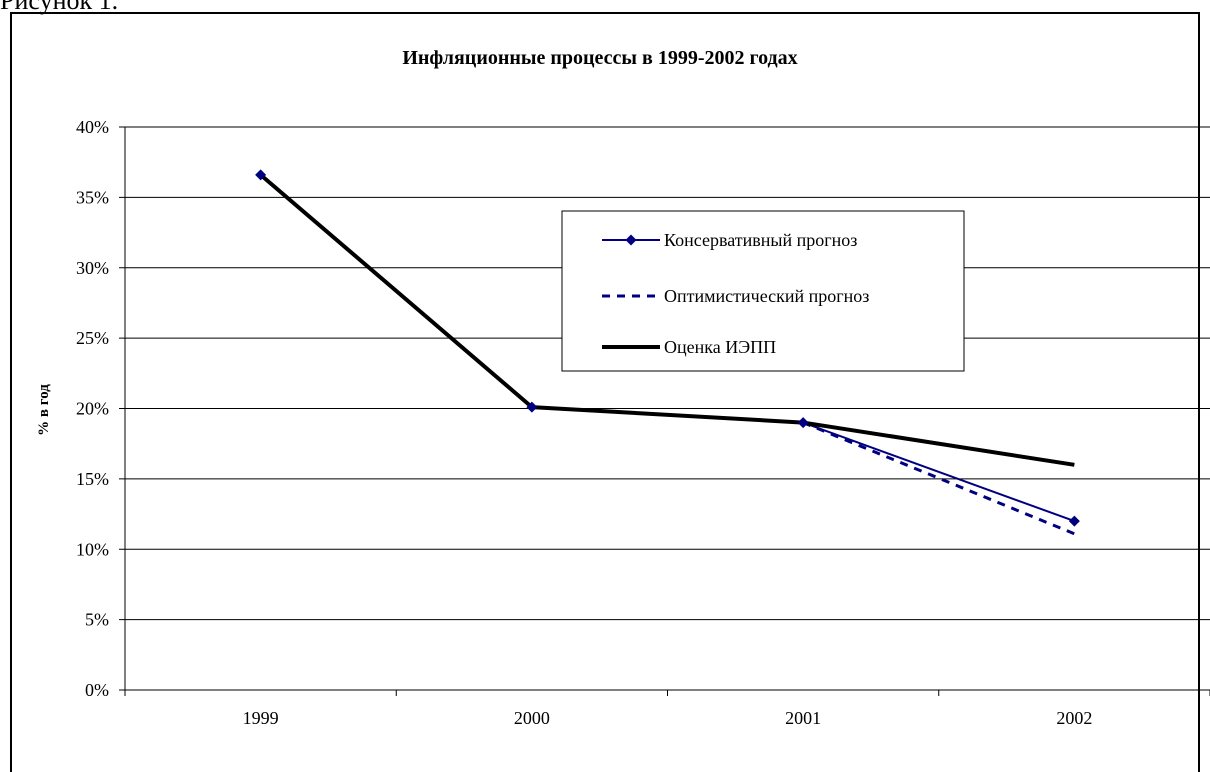 This screenshot has width=1210, height=772. I want to click on y-tick-label: 0%, so click(97, 690).